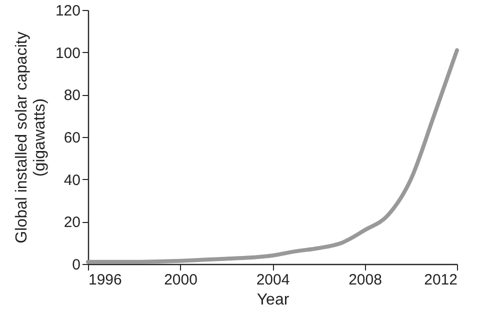 This screenshot has width=478, height=322. What do you see at coordinates (441, 280) in the screenshot?
I see `x-tick-label: 2012` at bounding box center [441, 280].